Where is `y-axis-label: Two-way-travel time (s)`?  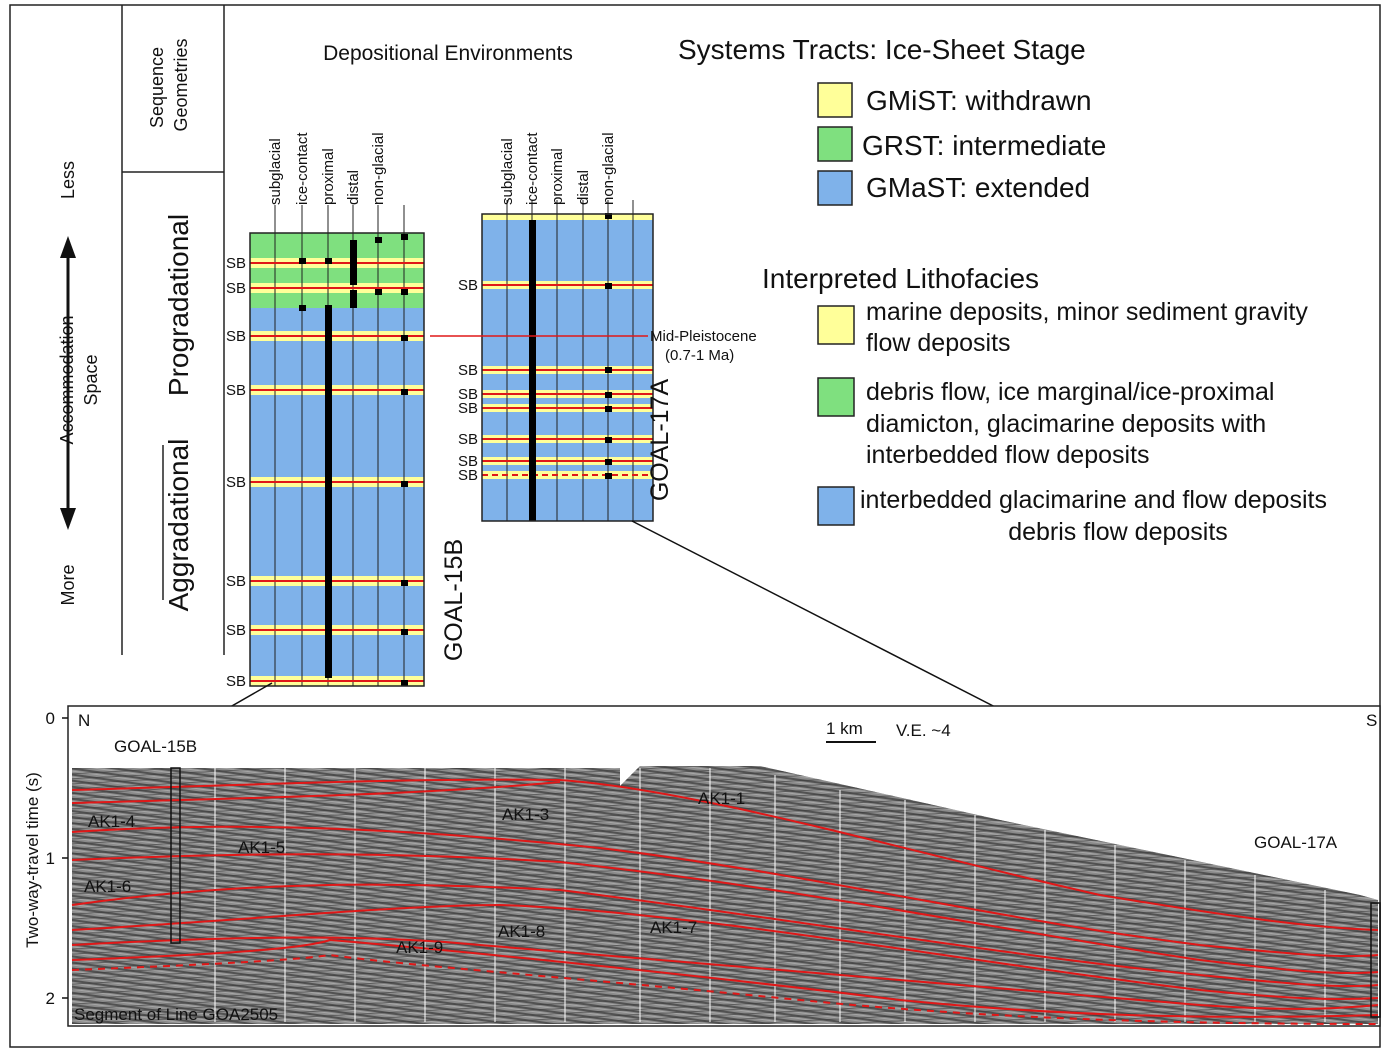 y-axis-label: Two-way-travel time (s) is located at coordinates (32, 860).